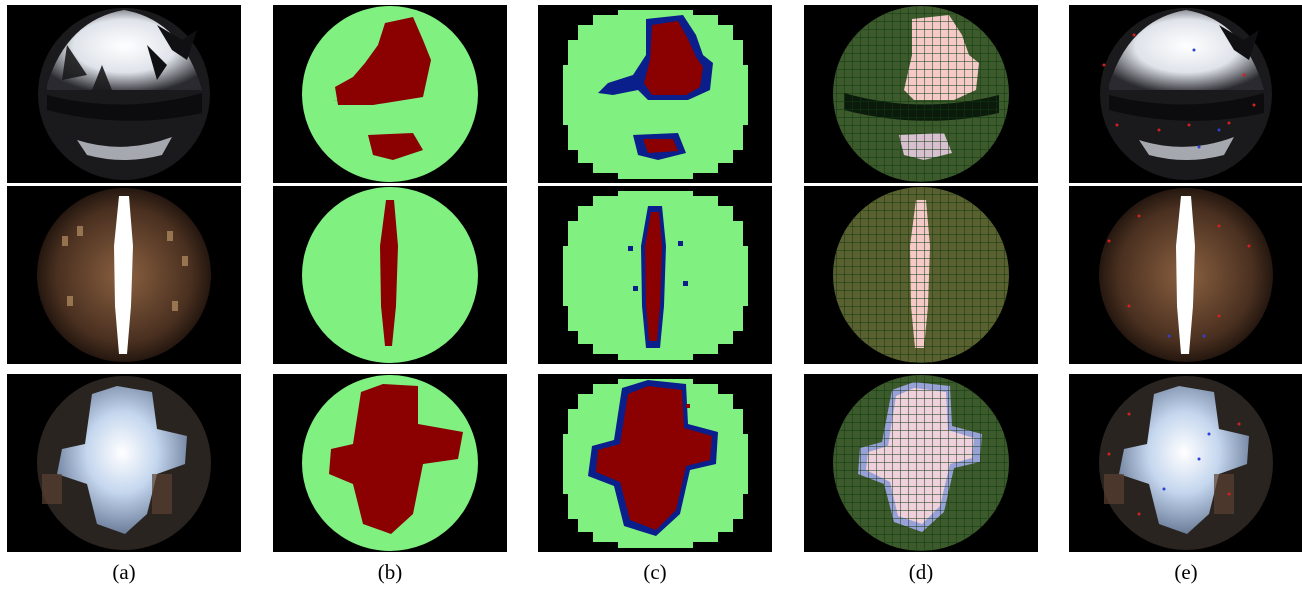  I want to click on overlay-d-row1, so click(921, 94).